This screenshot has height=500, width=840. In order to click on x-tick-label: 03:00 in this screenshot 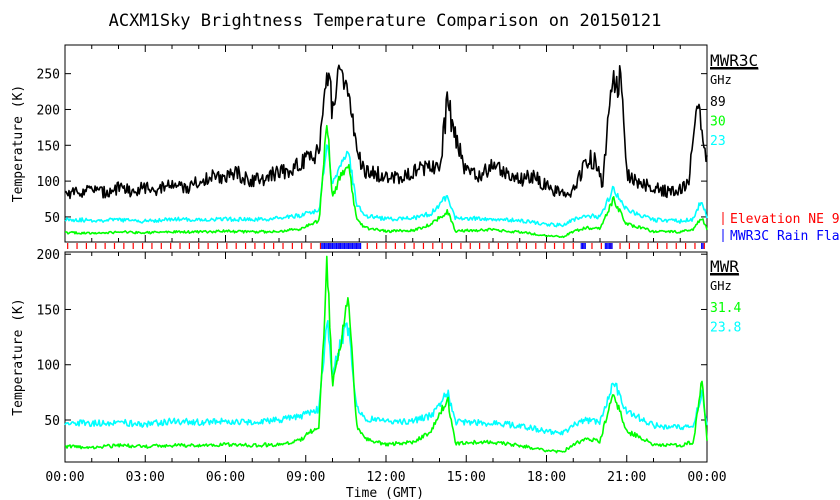, I will do `click(145, 477)`.